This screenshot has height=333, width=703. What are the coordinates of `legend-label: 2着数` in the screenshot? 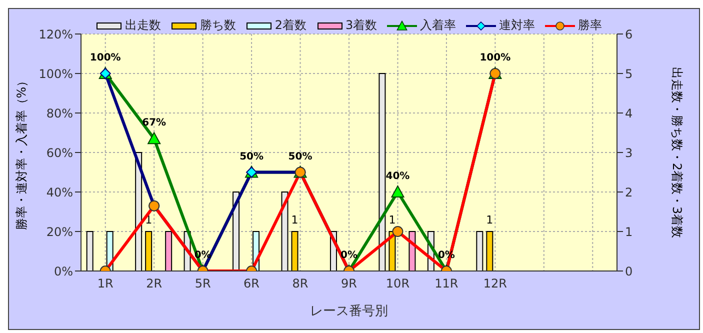 It's located at (290, 25).